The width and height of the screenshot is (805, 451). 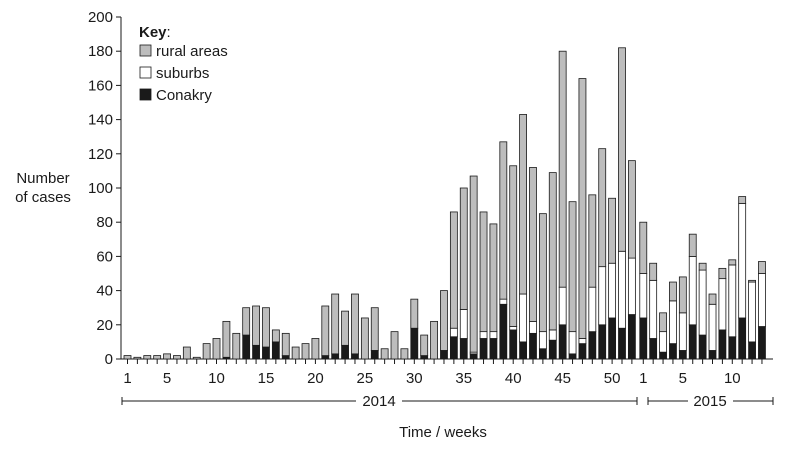 What do you see at coordinates (183, 64) in the screenshot?
I see `legend: Key: rural areas suburbs Conakry` at bounding box center [183, 64].